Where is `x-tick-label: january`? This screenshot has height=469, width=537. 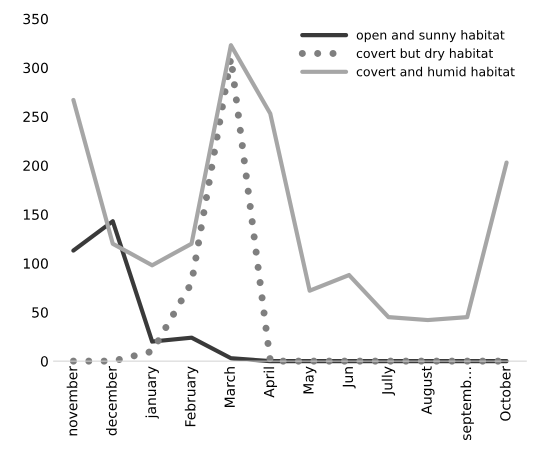 x-tick-label: january is located at coordinates (152, 392).